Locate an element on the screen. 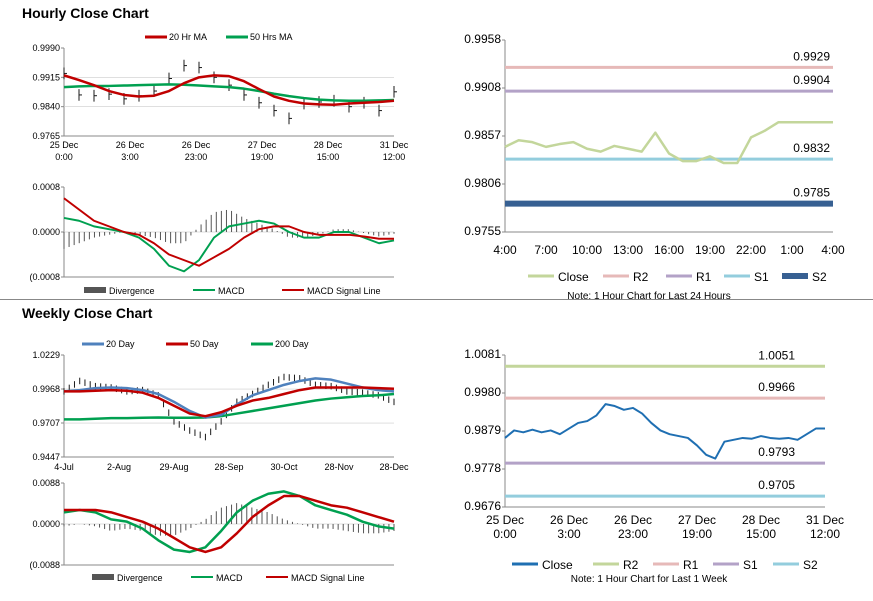  weekly-section-title: Weekly Close Chart is located at coordinates (87, 313).